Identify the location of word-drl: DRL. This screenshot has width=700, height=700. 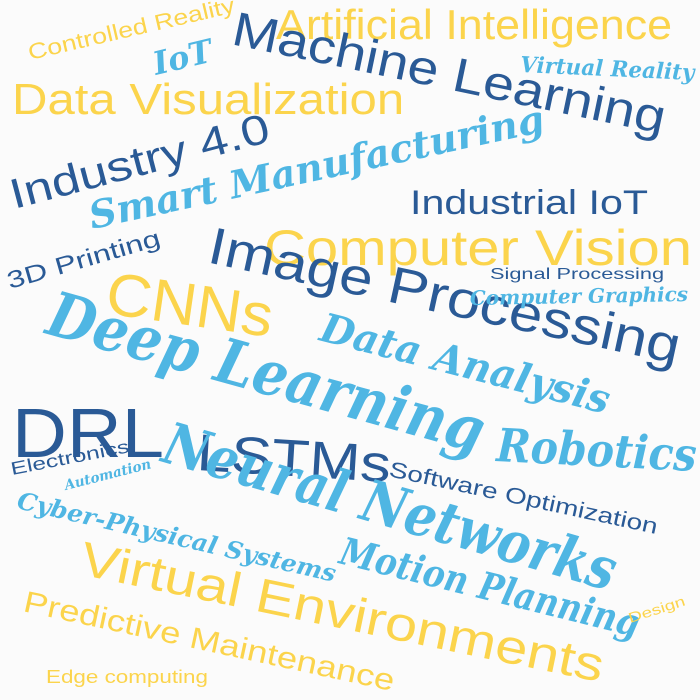
(88, 432).